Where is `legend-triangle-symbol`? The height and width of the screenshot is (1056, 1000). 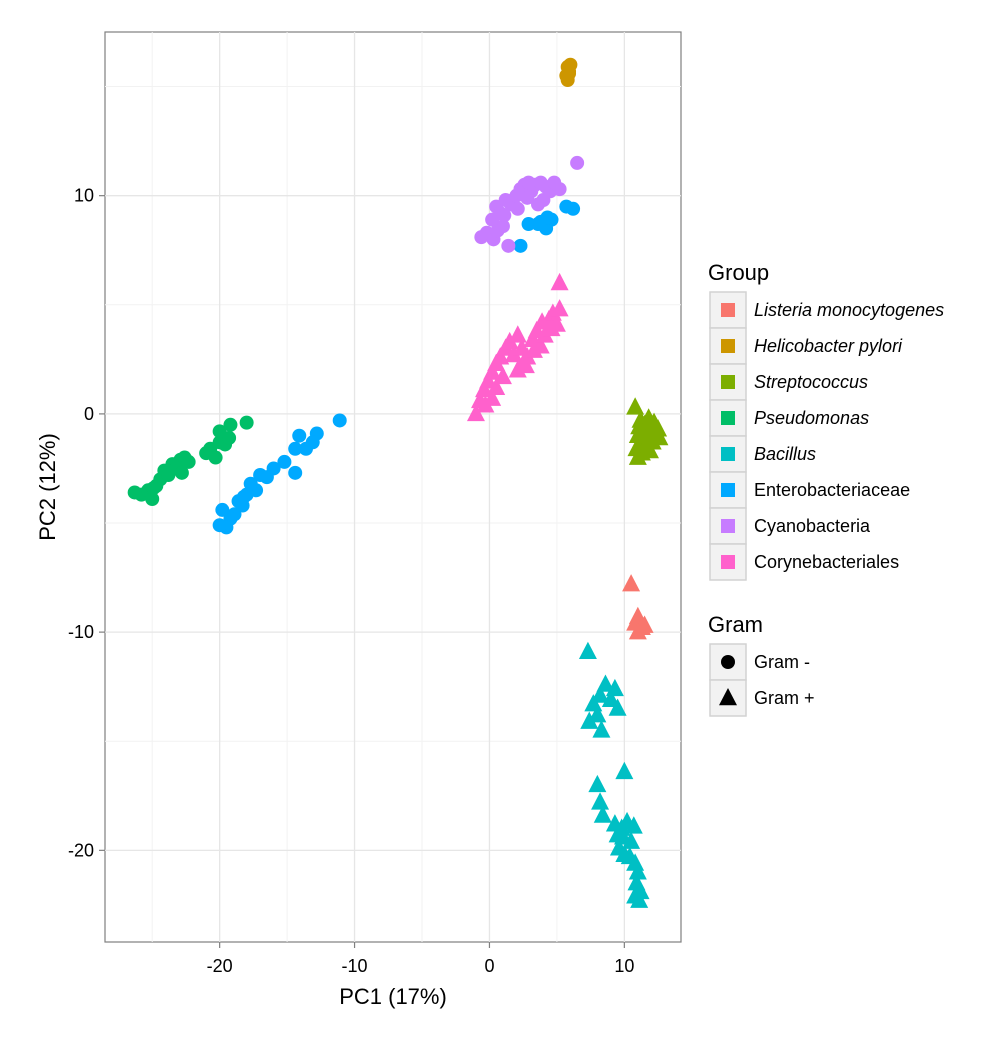 legend-triangle-symbol is located at coordinates (728, 696).